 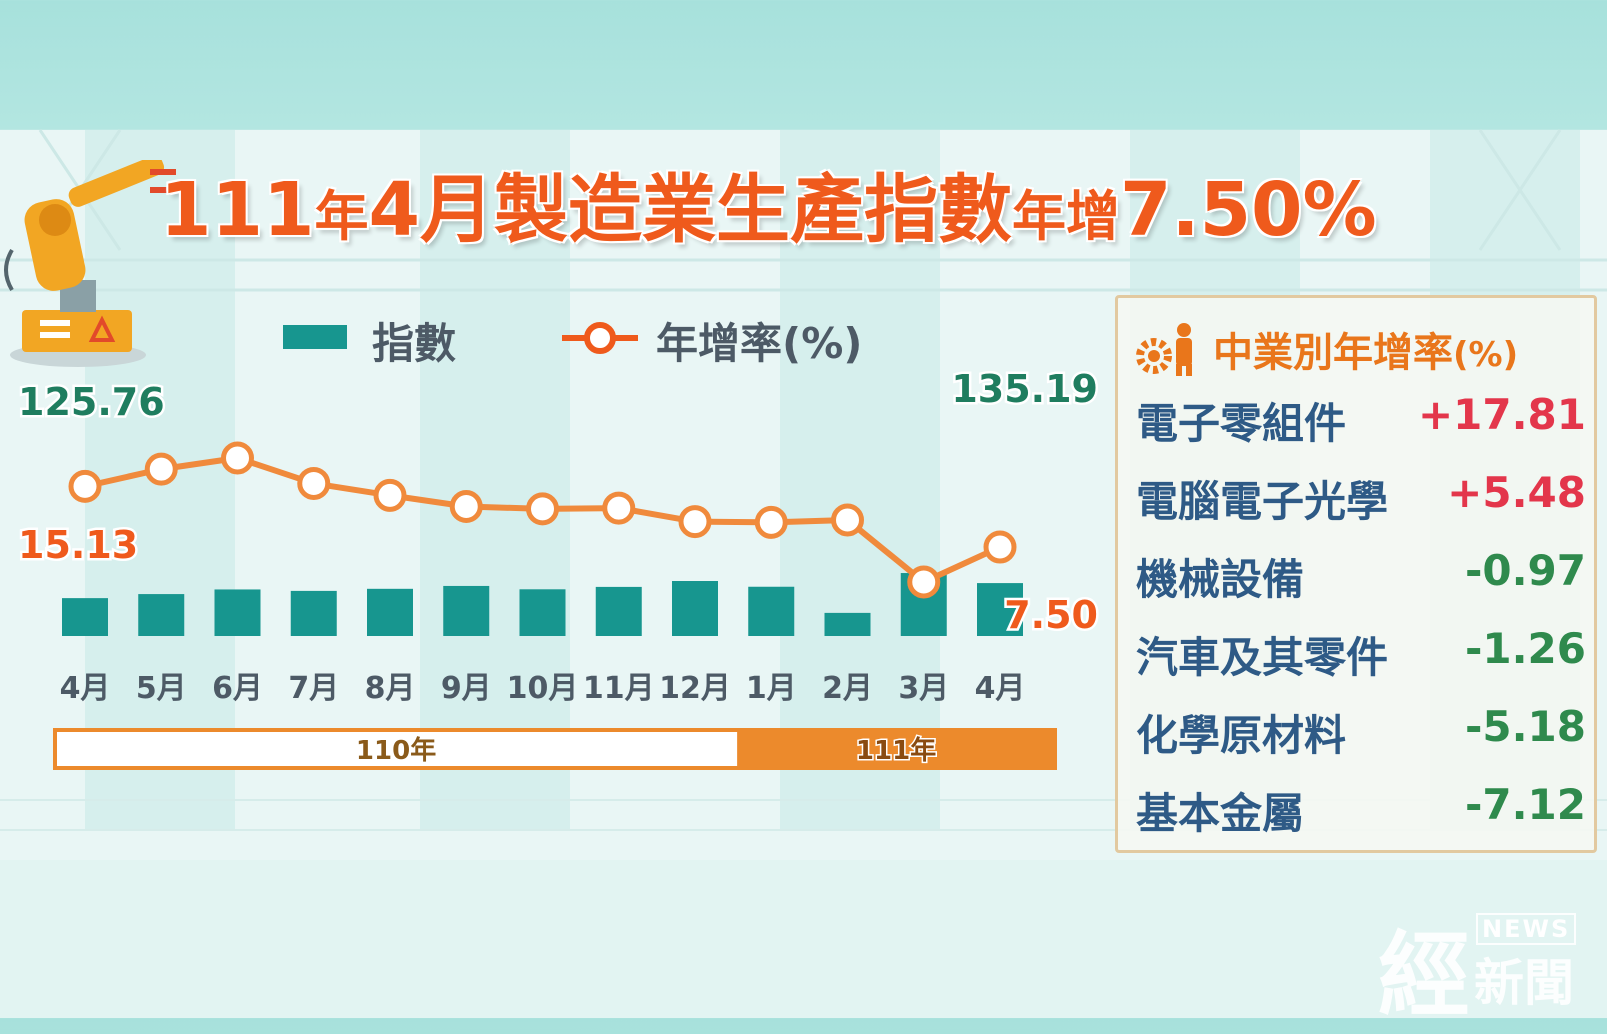 What do you see at coordinates (315, 337) in the screenshot?
I see `legend-bar-swatch` at bounding box center [315, 337].